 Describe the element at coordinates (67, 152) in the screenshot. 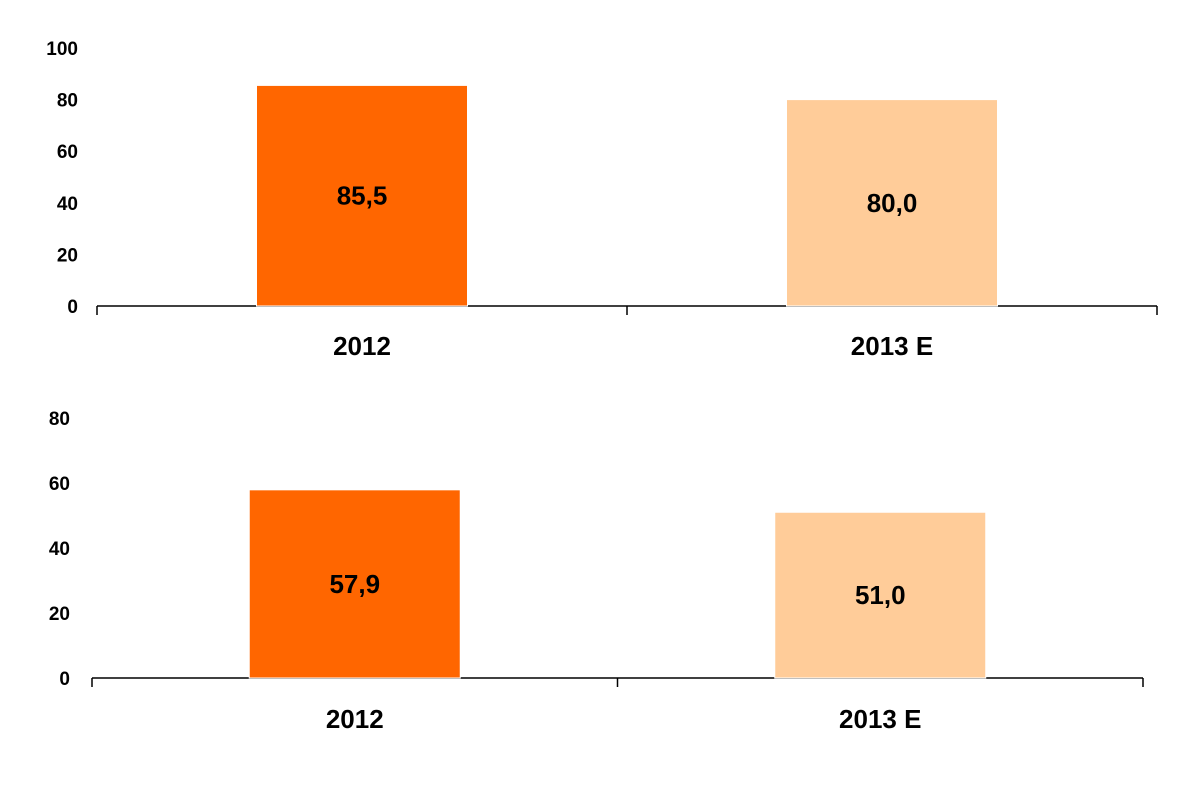

I see `top-y-tick-label-3: 60` at that location.